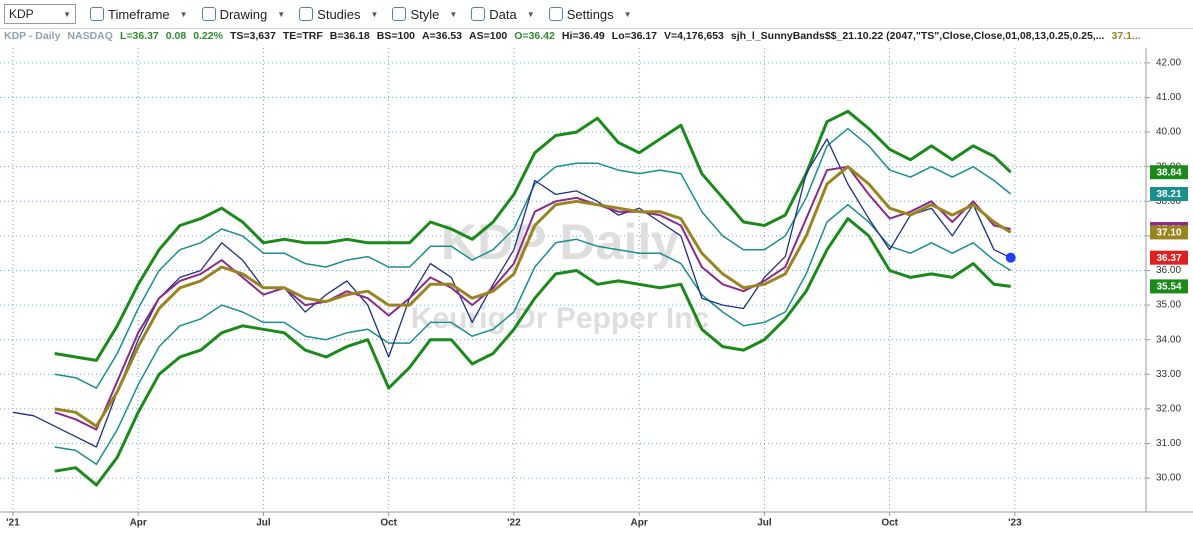 The height and width of the screenshot is (535, 1193). What do you see at coordinates (208, 36) in the screenshot?
I see `info-item: 0.22%` at bounding box center [208, 36].